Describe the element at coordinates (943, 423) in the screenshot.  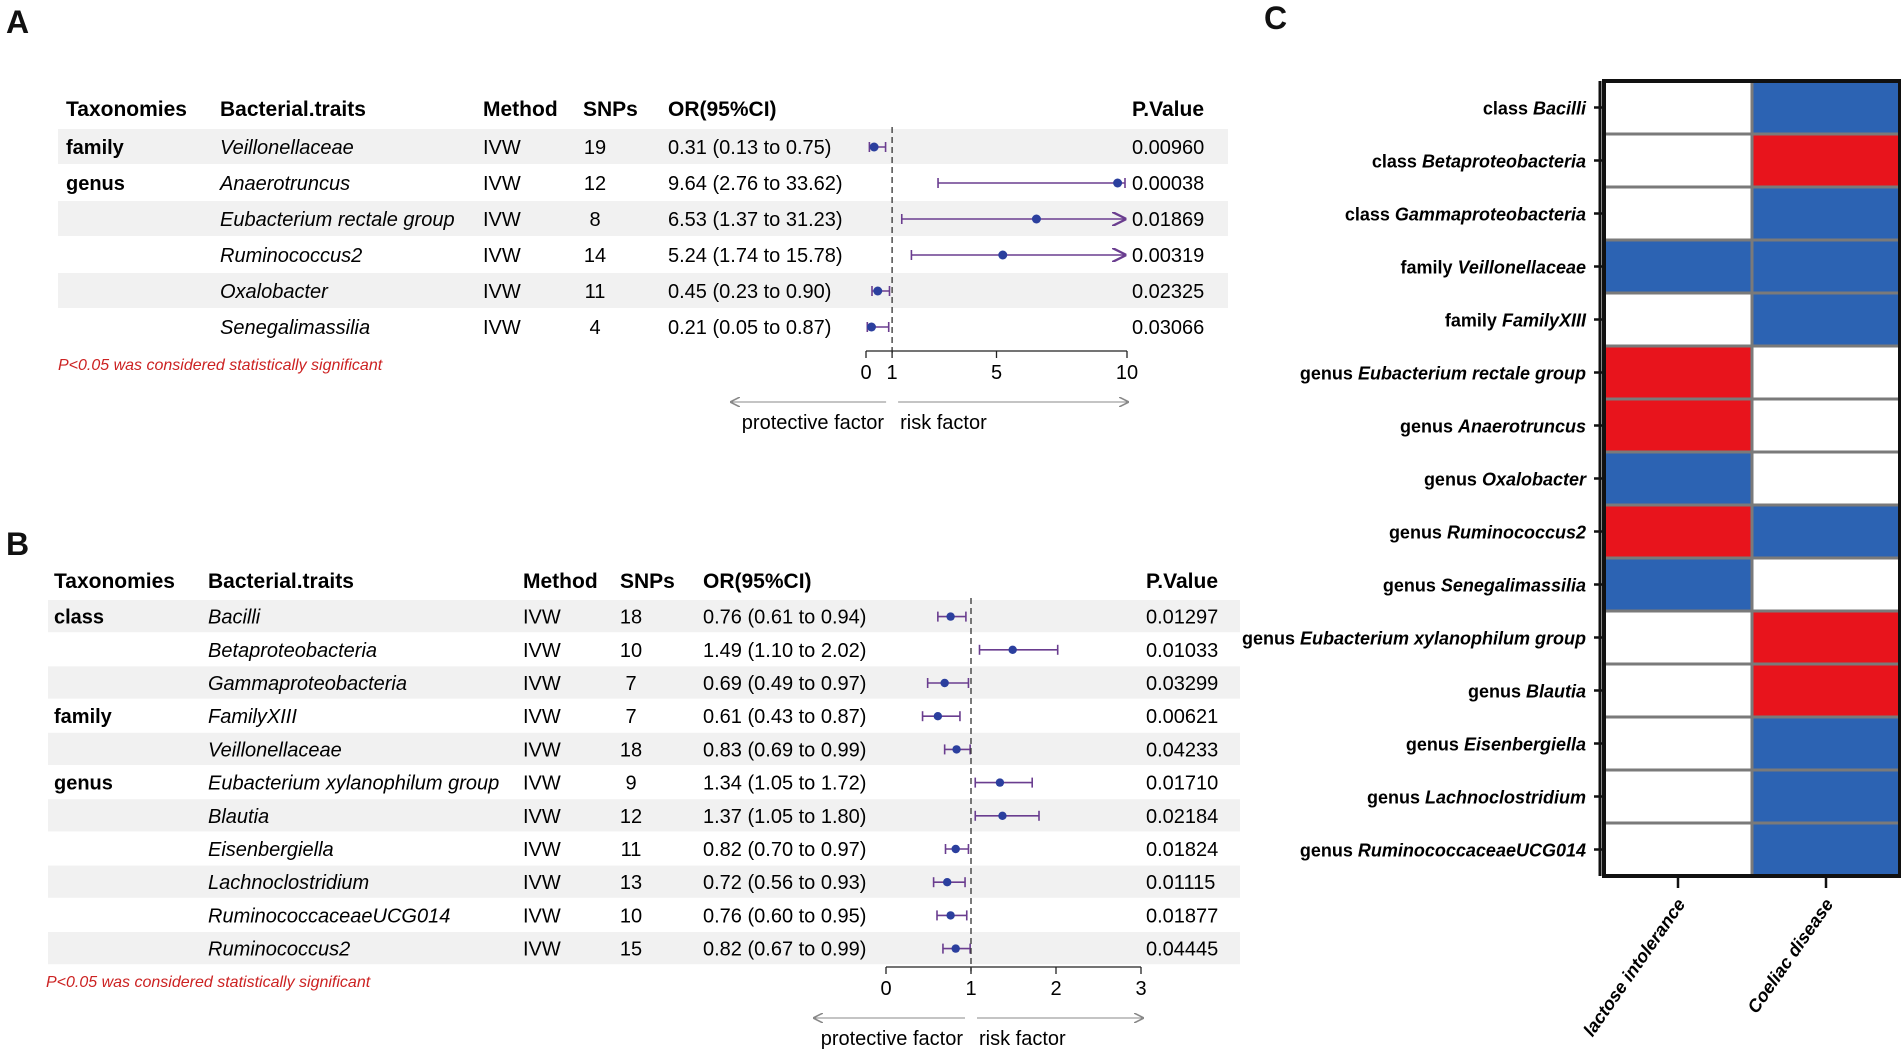
I see `forest-a-risk-label: risk factor` at that location.